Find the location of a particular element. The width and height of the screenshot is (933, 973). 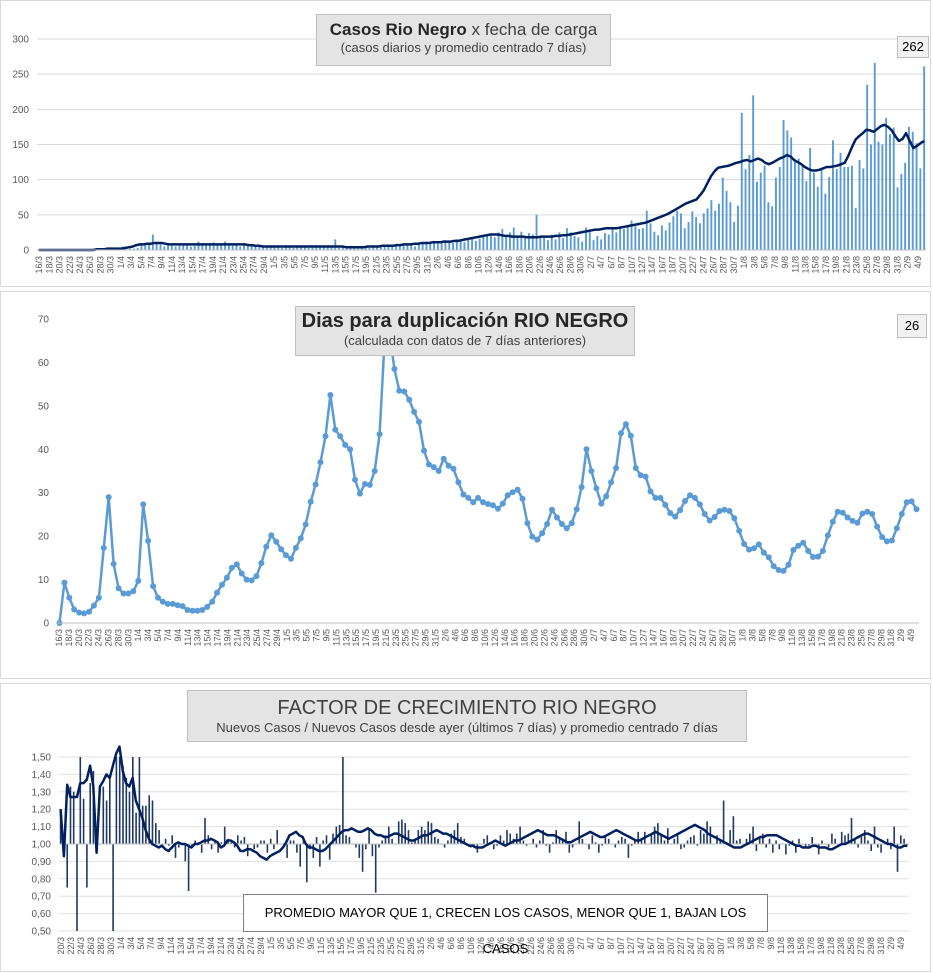

x-tick-label: 29/5 is located at coordinates (417, 265).